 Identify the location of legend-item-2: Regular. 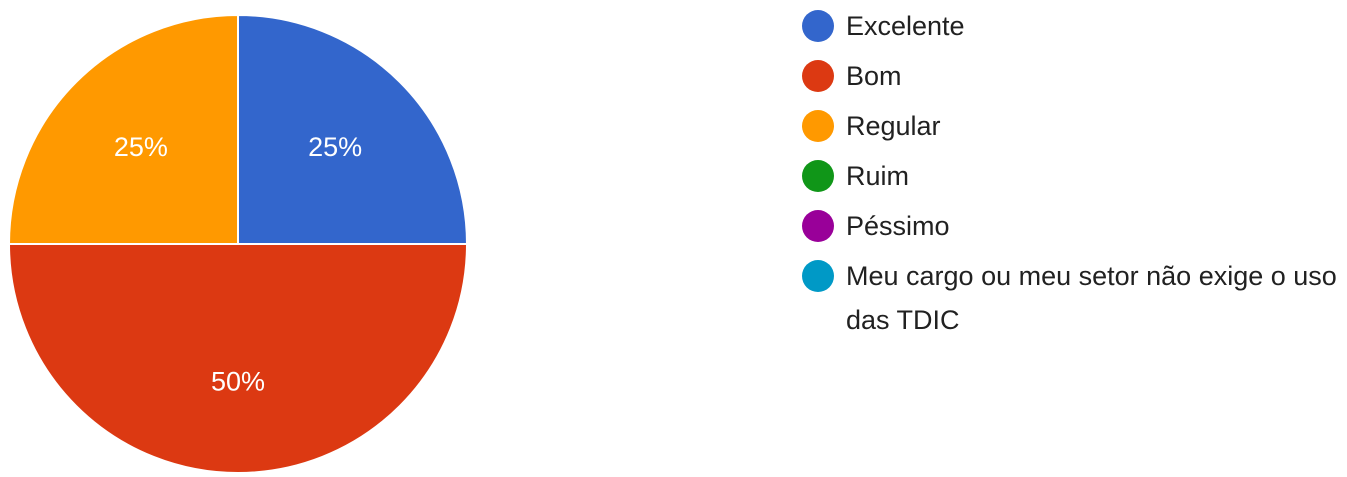
(1072, 126).